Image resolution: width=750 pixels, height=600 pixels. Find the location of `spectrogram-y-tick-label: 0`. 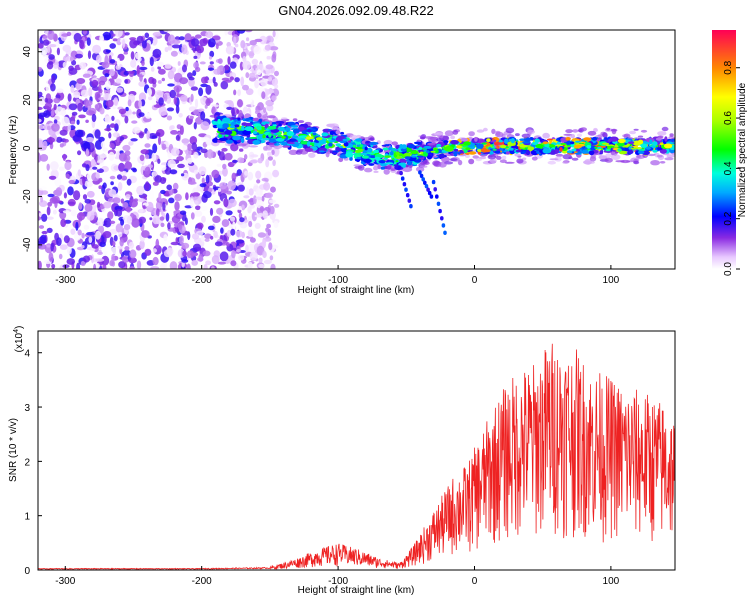

spectrogram-y-tick-label: 0 is located at coordinates (27, 148).